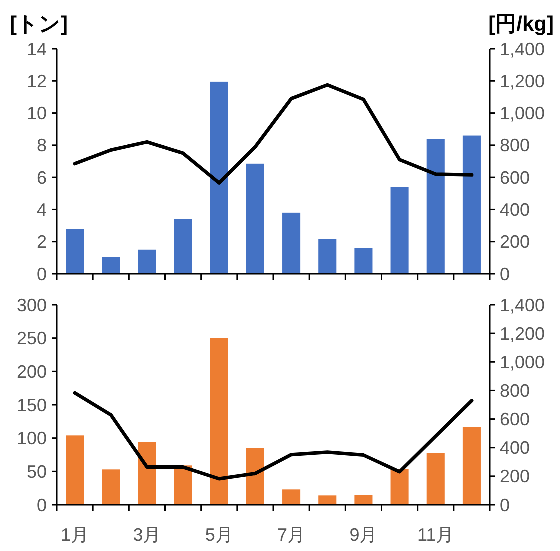  What do you see at coordinates (36, 49) in the screenshot?
I see `y-tick-label: 14` at bounding box center [36, 49].